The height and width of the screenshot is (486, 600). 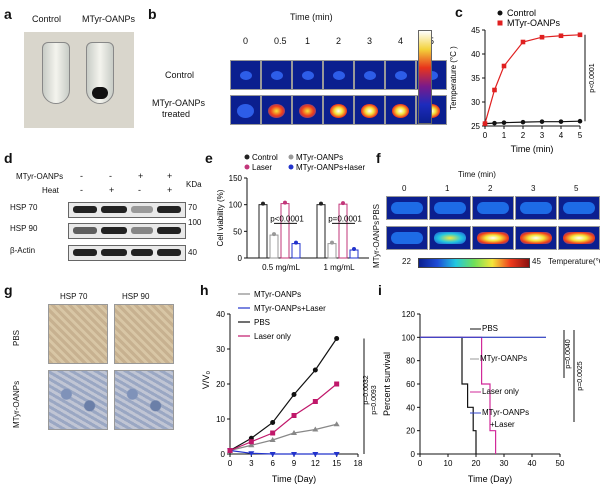 I want to click on micrograph-pbs-hsp90, so click(x=144, y=334).